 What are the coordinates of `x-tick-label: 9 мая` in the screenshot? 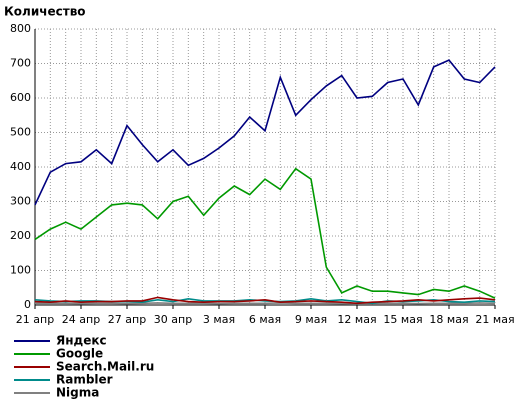 It's located at (311, 319).